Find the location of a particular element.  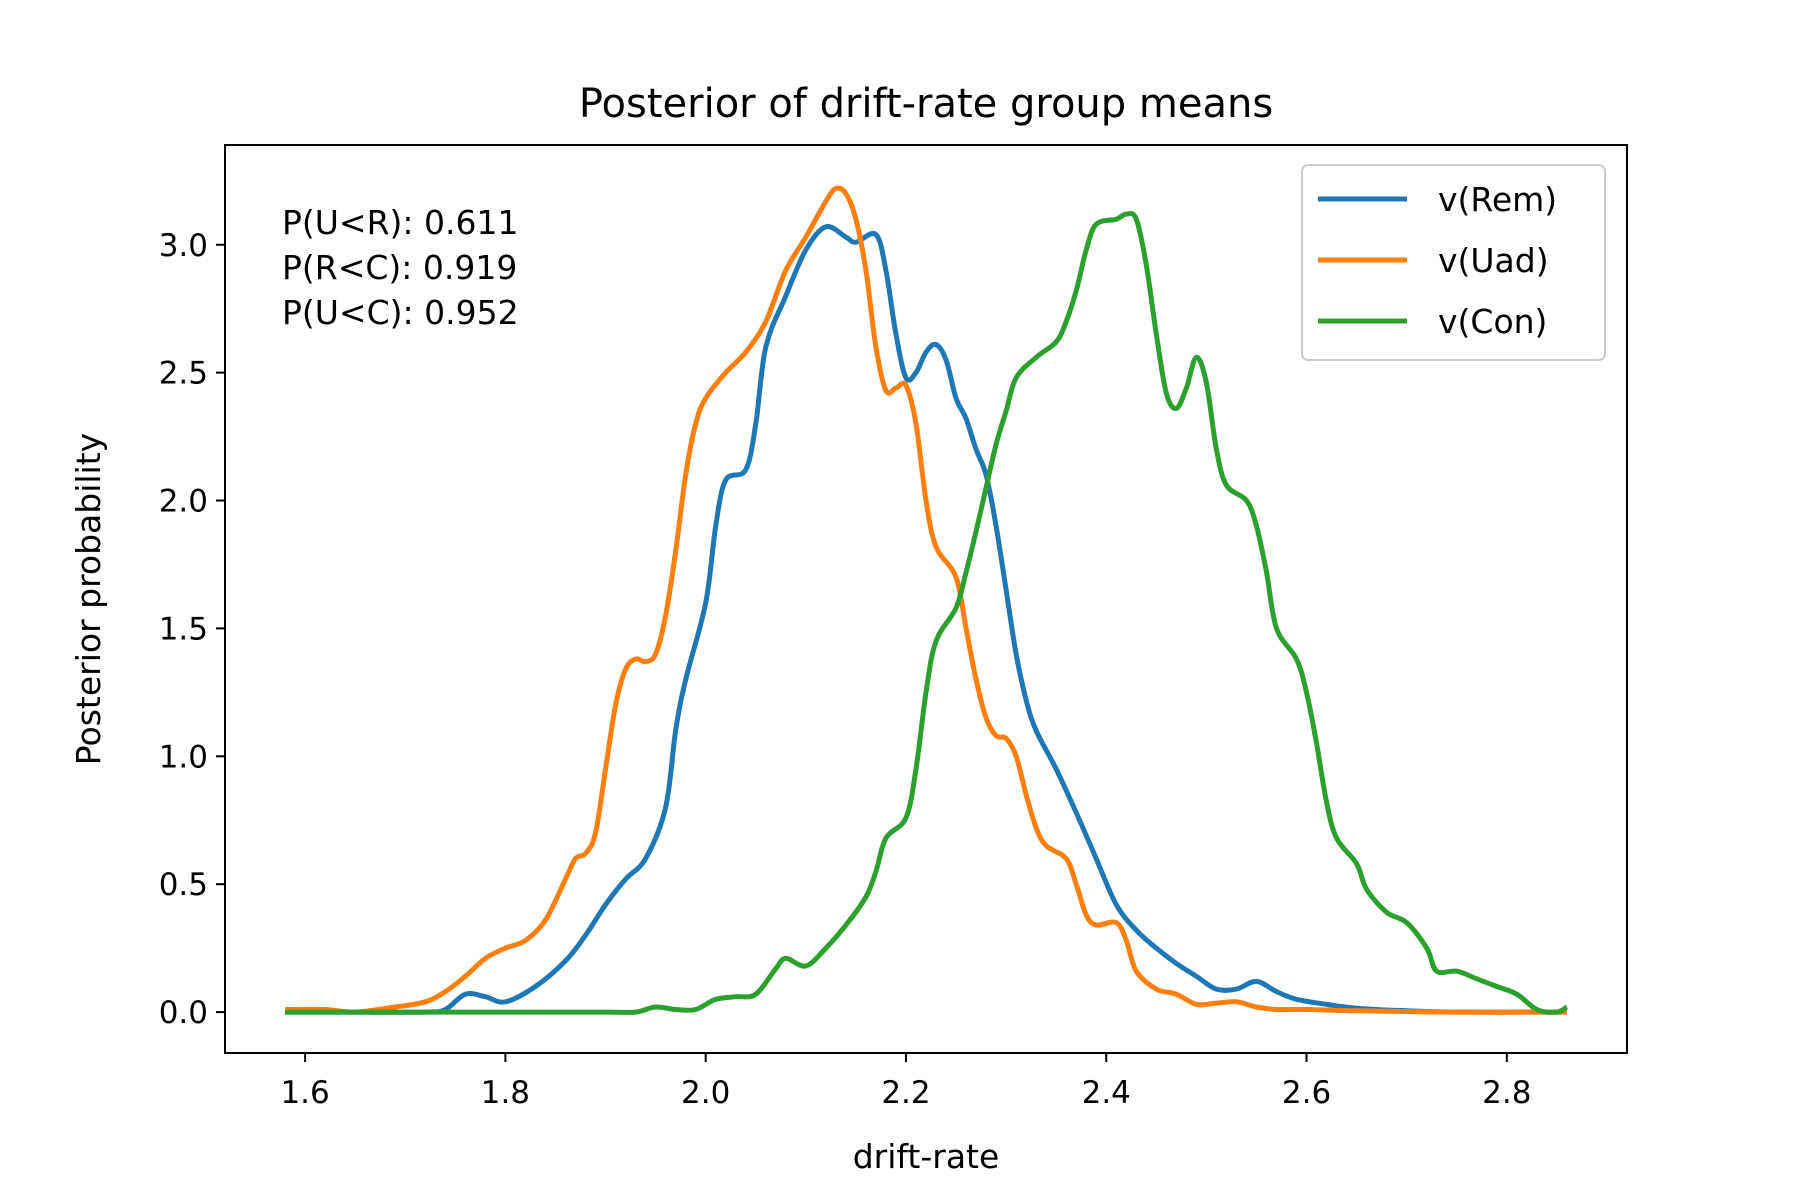

y-axis-ticks: 0.0 0.5 1.0 1.5 2.0 2.5 3.0 is located at coordinates (192, 629).